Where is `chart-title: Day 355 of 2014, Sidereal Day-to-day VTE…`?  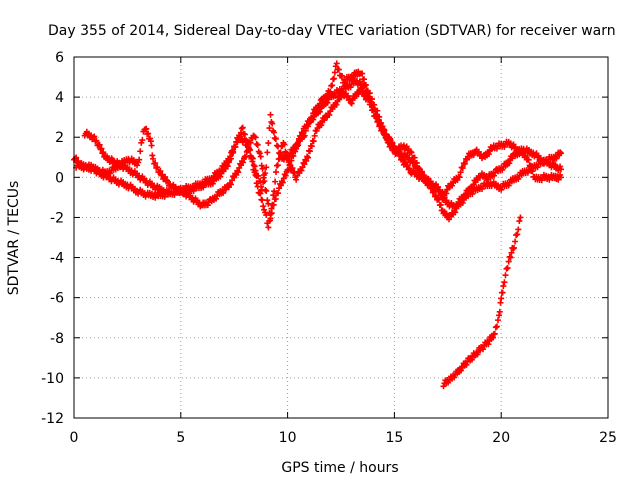
chart-title: Day 355 of 2014, Sidereal Day-to-day VTE… is located at coordinates (332, 31).